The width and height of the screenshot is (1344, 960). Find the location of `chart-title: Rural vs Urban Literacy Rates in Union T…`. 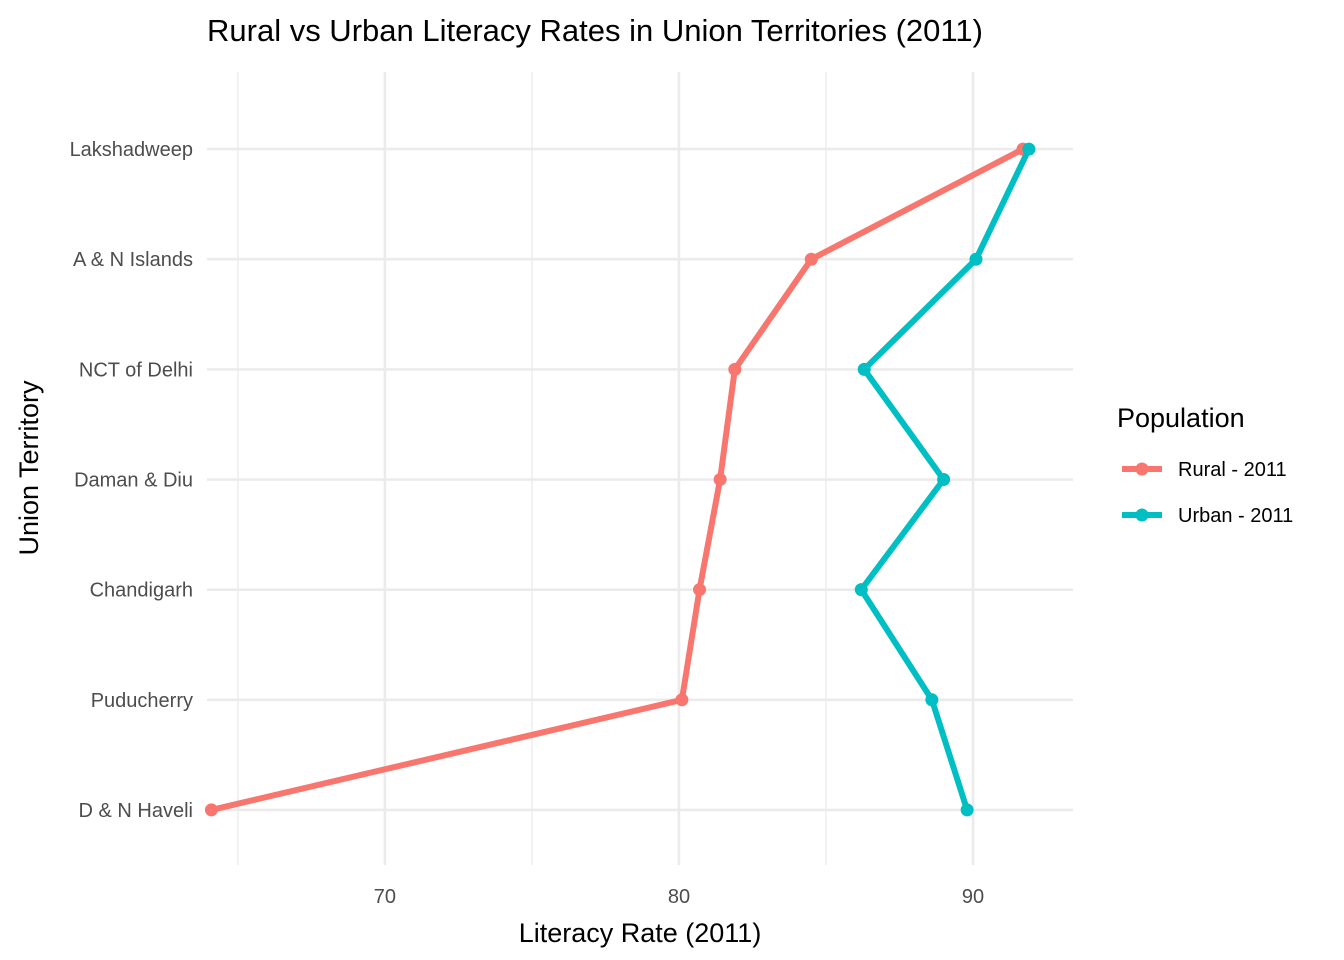

chart-title: Rural vs Urban Literacy Rates in Union T… is located at coordinates (595, 30).